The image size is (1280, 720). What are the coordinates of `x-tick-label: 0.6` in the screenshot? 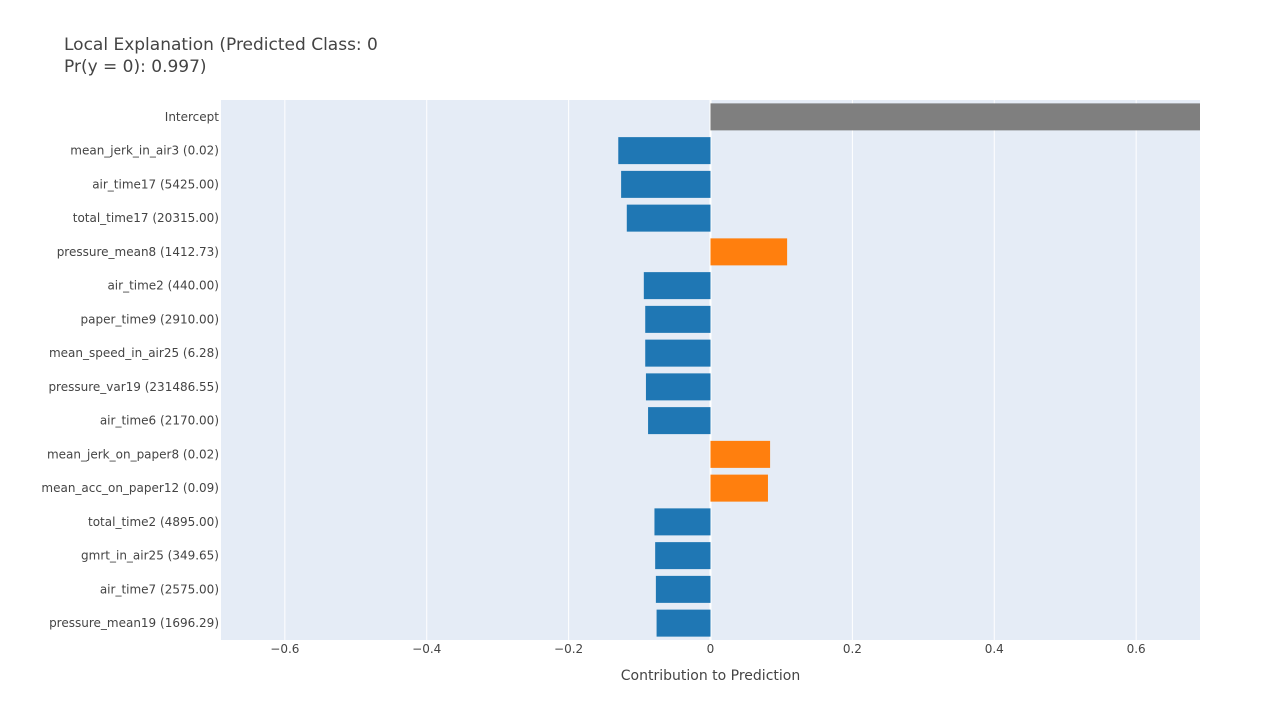 It's located at (1136, 649).